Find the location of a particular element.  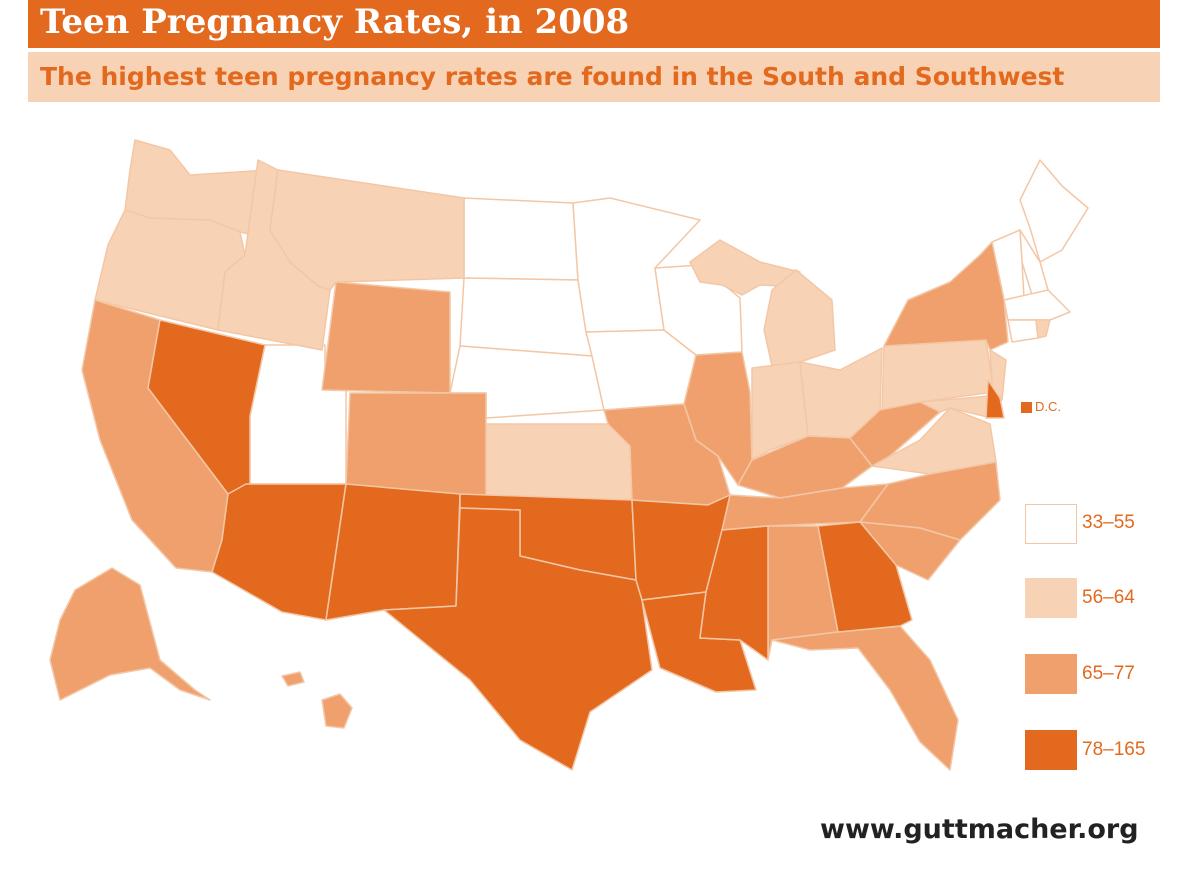

legend-label-2: 56–64 is located at coordinates (1108, 597).